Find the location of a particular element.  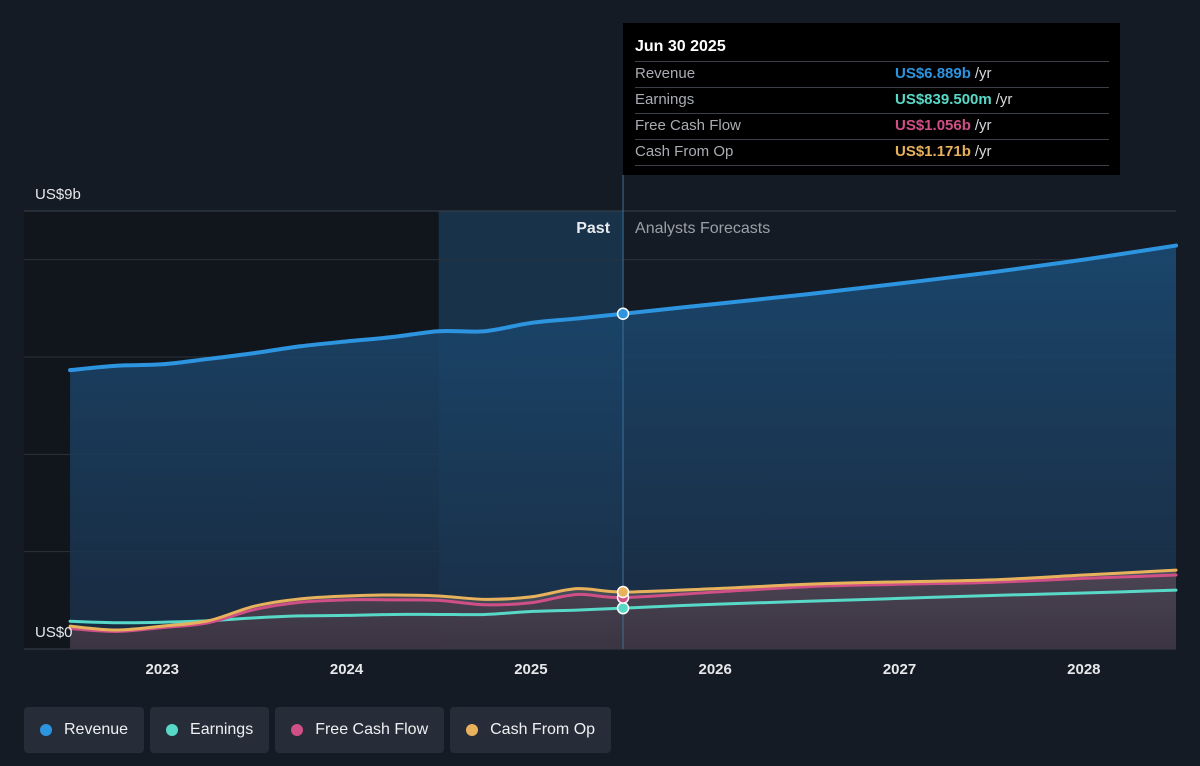

tooltip-date: Jun 30 2025 is located at coordinates (680, 46).